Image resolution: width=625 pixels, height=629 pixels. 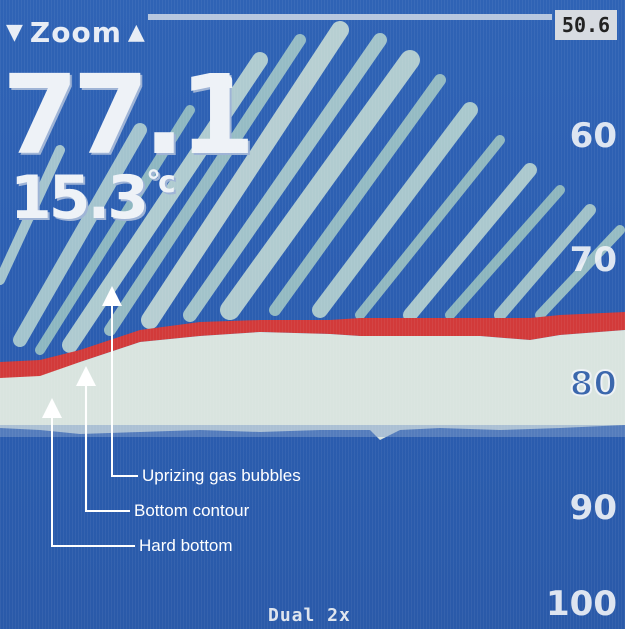 I want to click on depth-scale-100: 100, so click(x=581, y=604).